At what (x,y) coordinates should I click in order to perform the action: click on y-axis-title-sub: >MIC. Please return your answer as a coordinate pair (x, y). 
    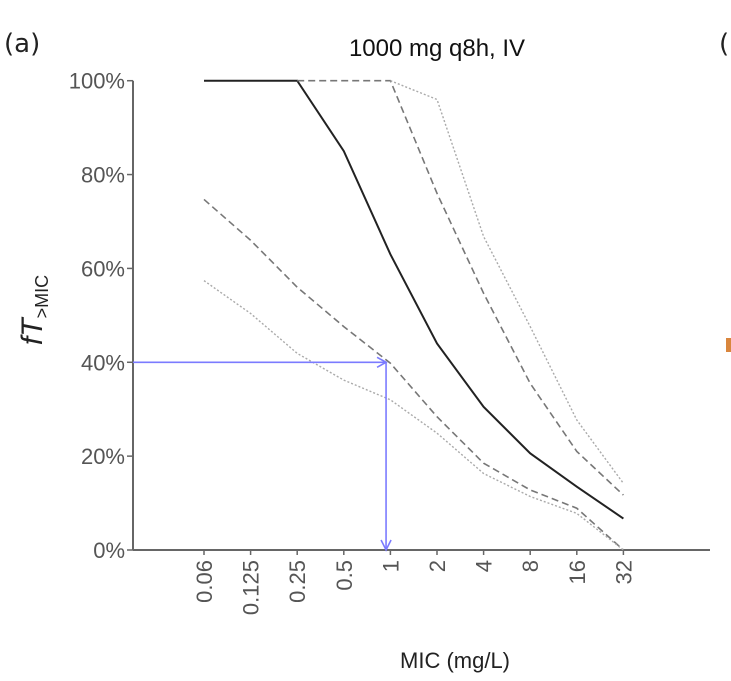
    Looking at the image, I should click on (42, 297).